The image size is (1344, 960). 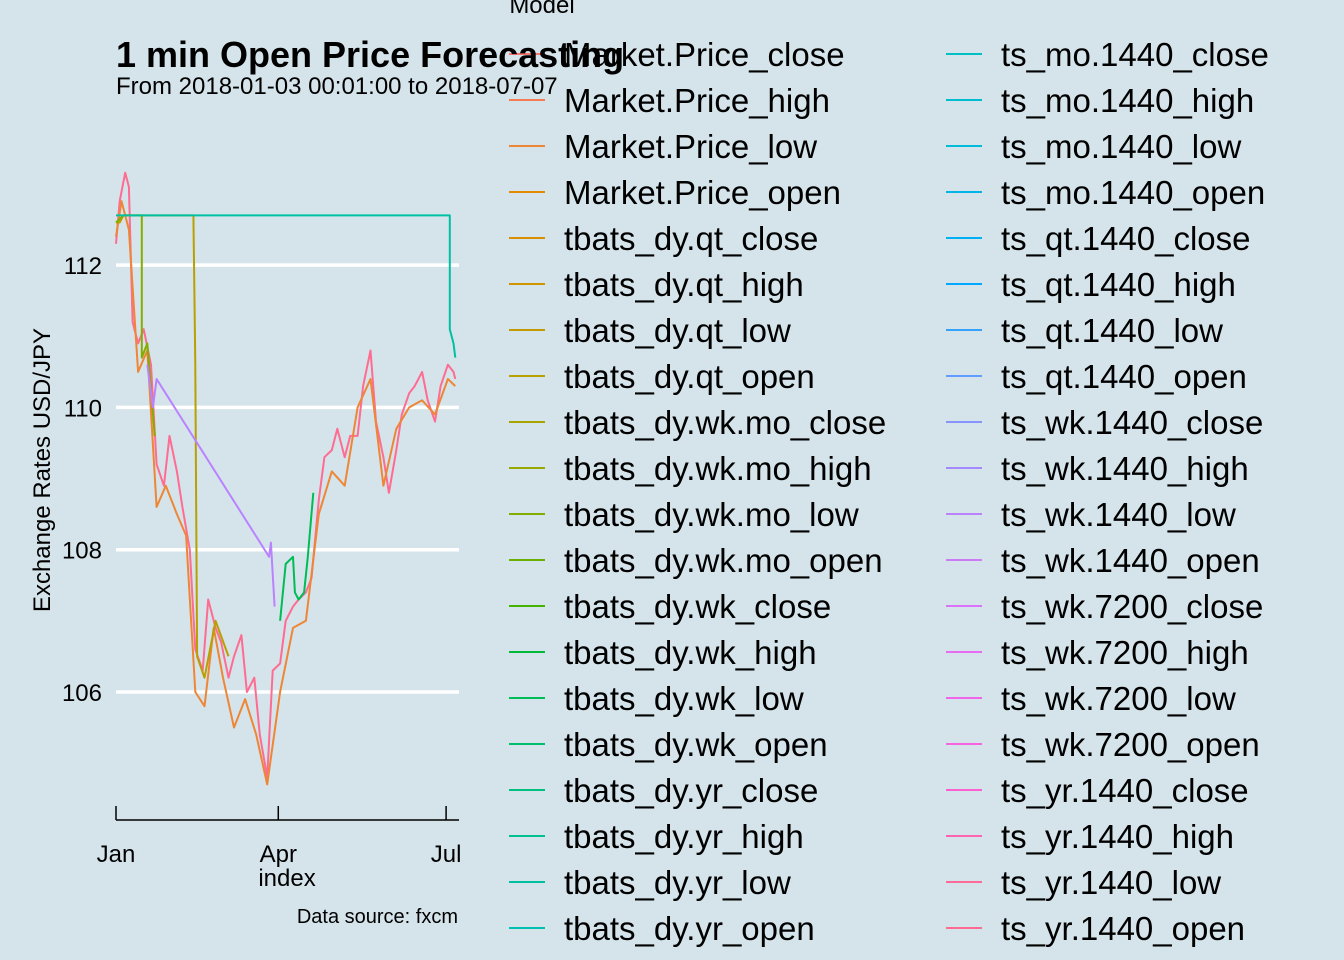 I want to click on legend-label: ts_qt.1440_high, so click(x=1118, y=284).